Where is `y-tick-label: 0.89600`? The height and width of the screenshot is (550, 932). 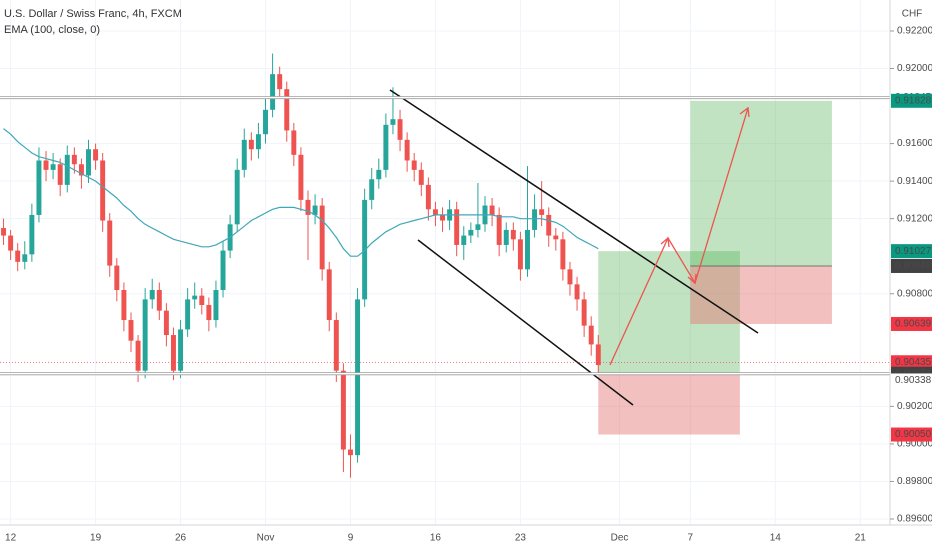 y-tick-label: 0.89600 is located at coordinates (914, 519).